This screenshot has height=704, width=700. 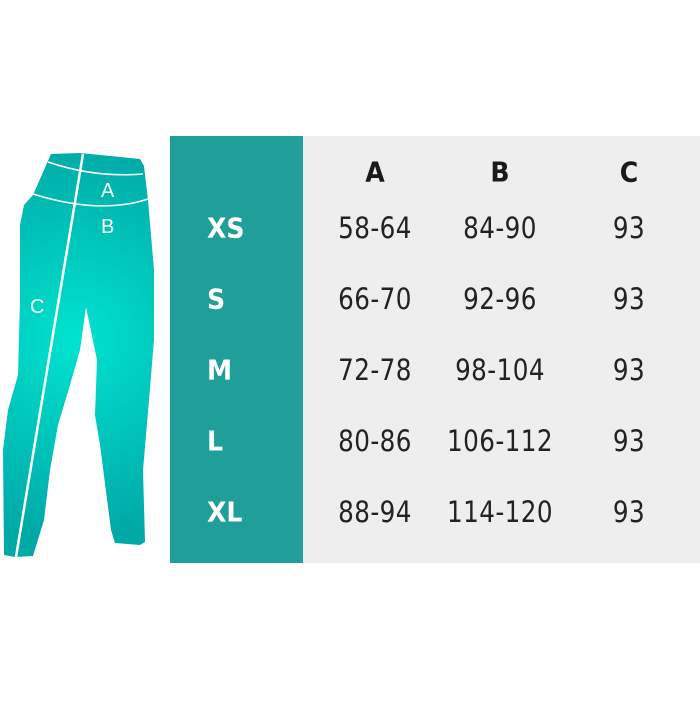 What do you see at coordinates (375, 172) in the screenshot?
I see `column-header-a: A` at bounding box center [375, 172].